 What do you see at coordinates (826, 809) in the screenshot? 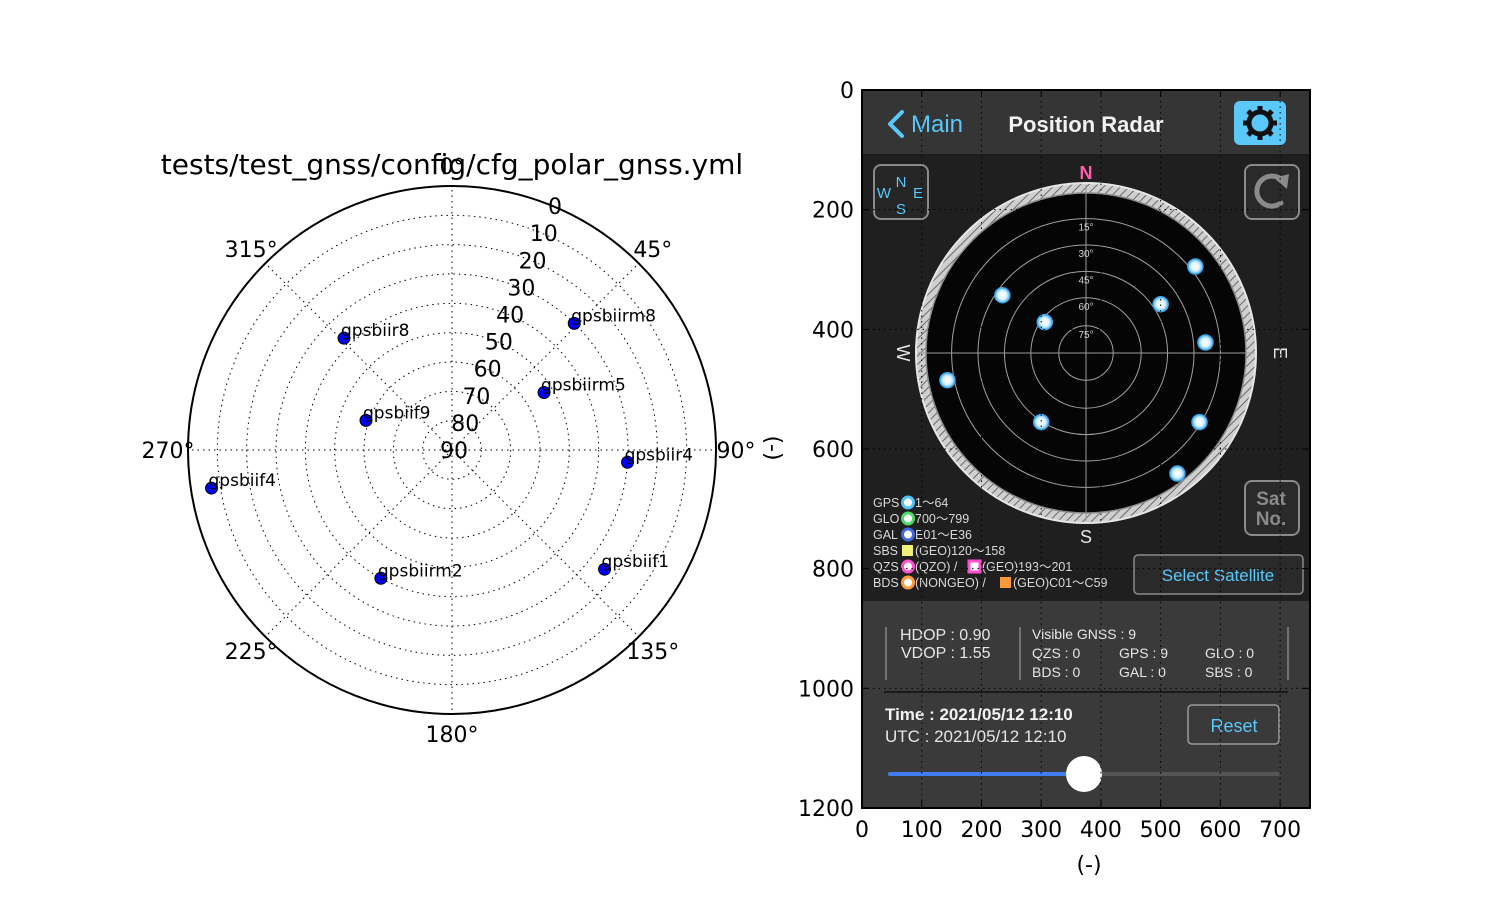
I see `y-tick-label: 1200` at bounding box center [826, 809].